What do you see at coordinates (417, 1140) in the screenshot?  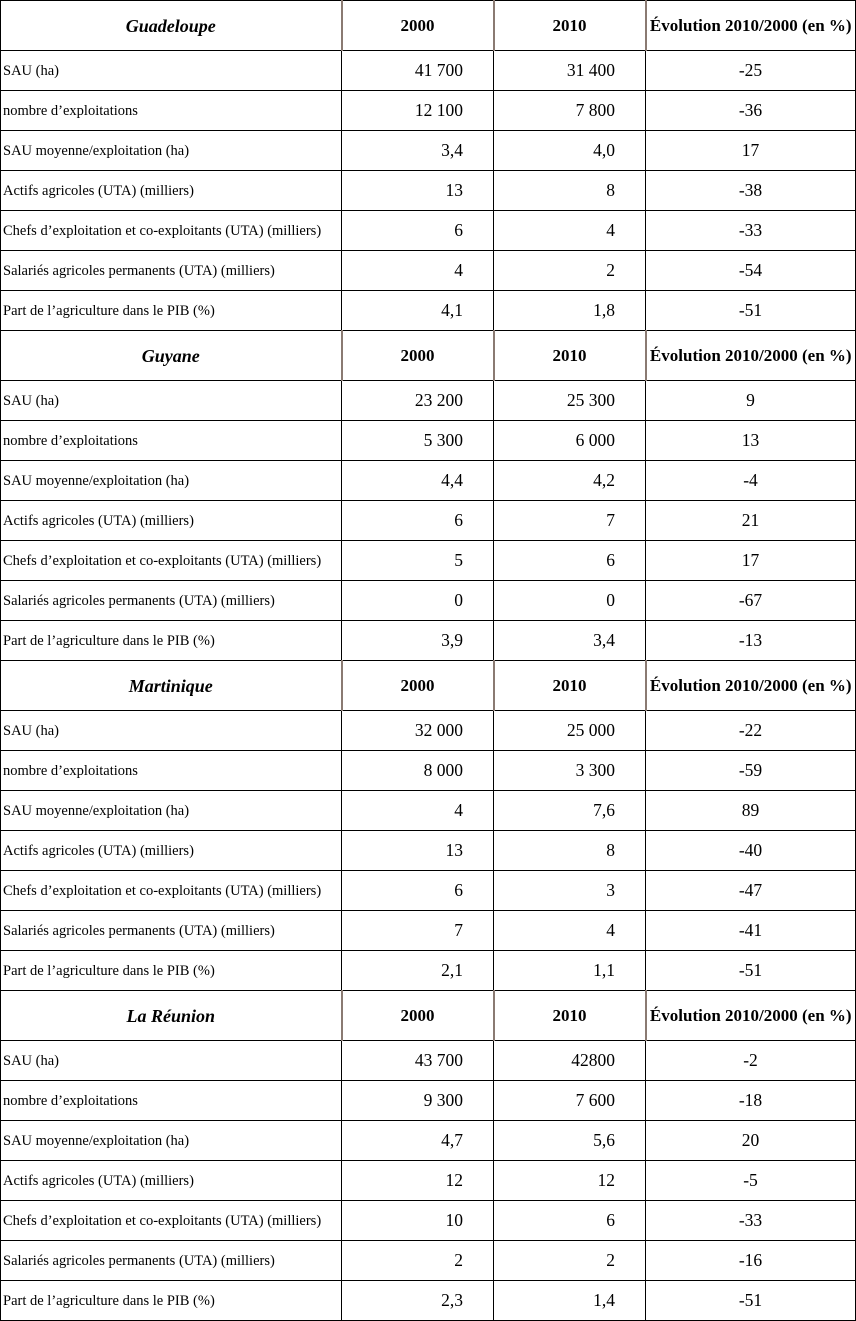 I see `value-2000: 4,7` at bounding box center [417, 1140].